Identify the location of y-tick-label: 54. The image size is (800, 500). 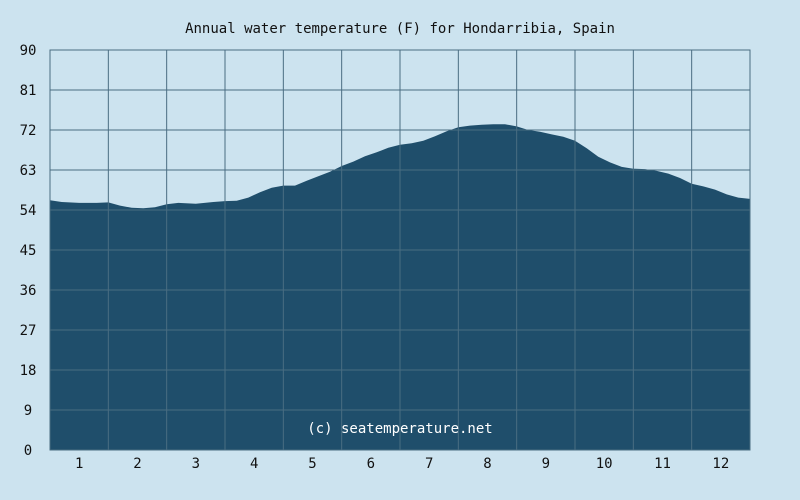
(28, 211).